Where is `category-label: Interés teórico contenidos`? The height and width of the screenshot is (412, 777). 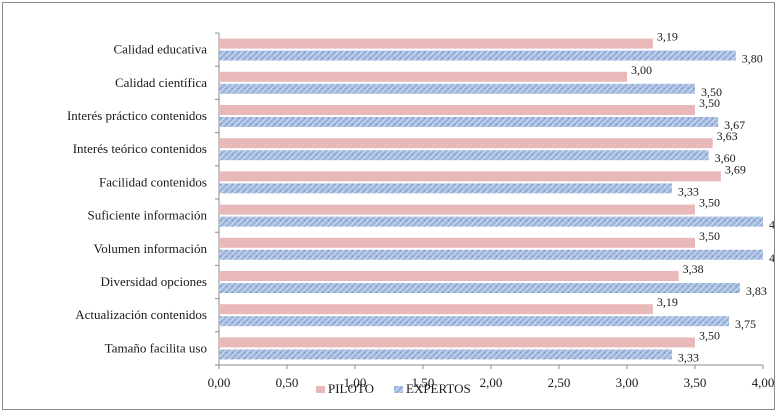 category-label: Interés teórico contenidos is located at coordinates (140, 148).